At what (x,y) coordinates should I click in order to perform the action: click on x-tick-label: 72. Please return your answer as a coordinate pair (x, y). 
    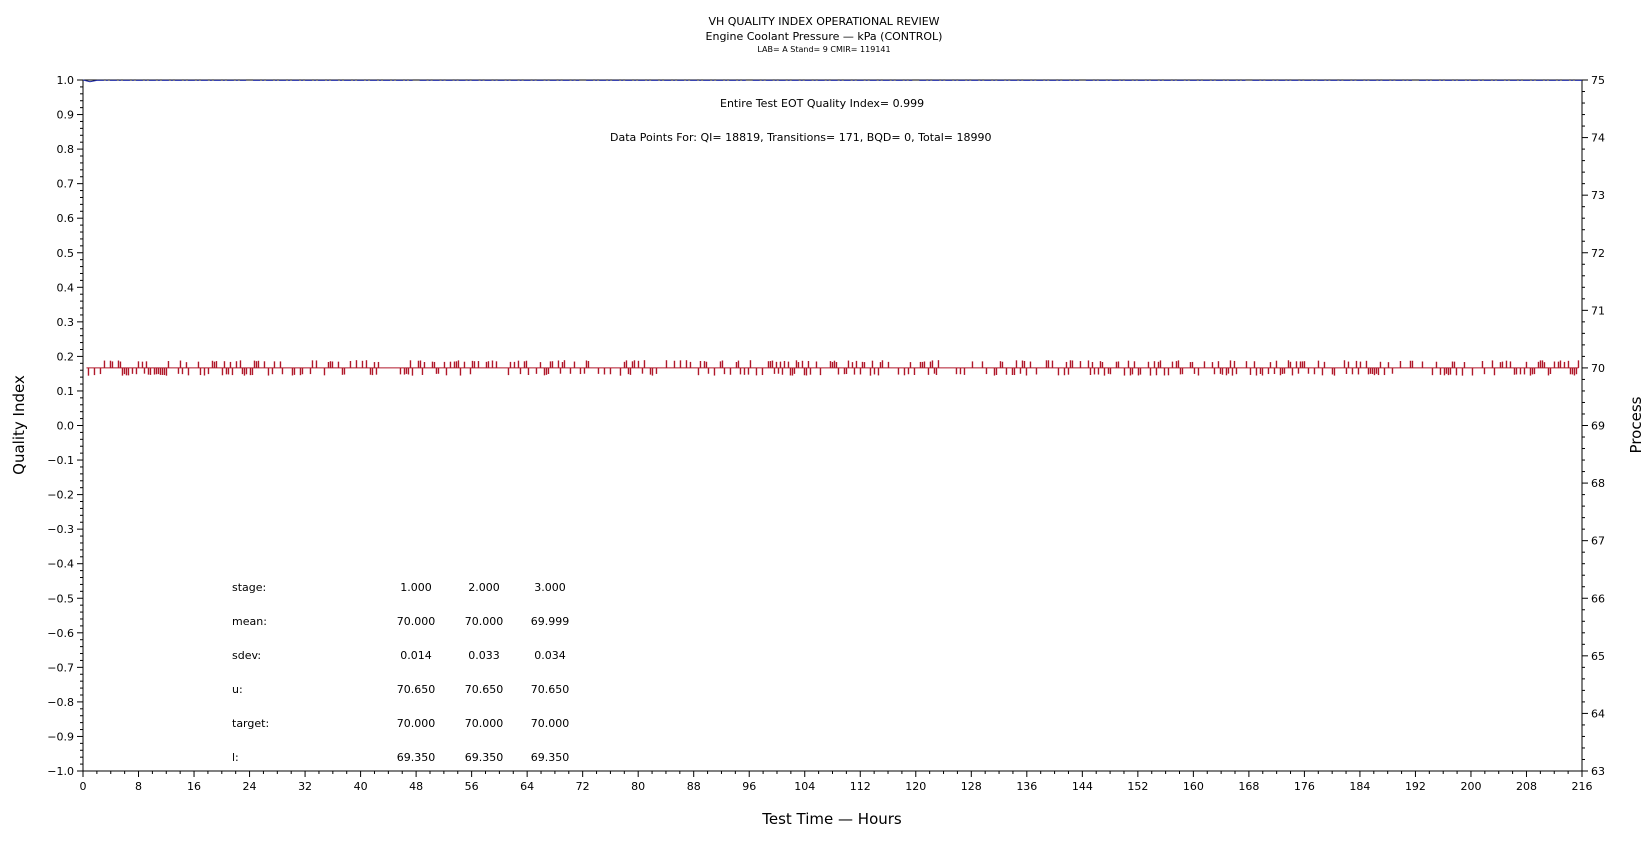
    Looking at the image, I should click on (583, 786).